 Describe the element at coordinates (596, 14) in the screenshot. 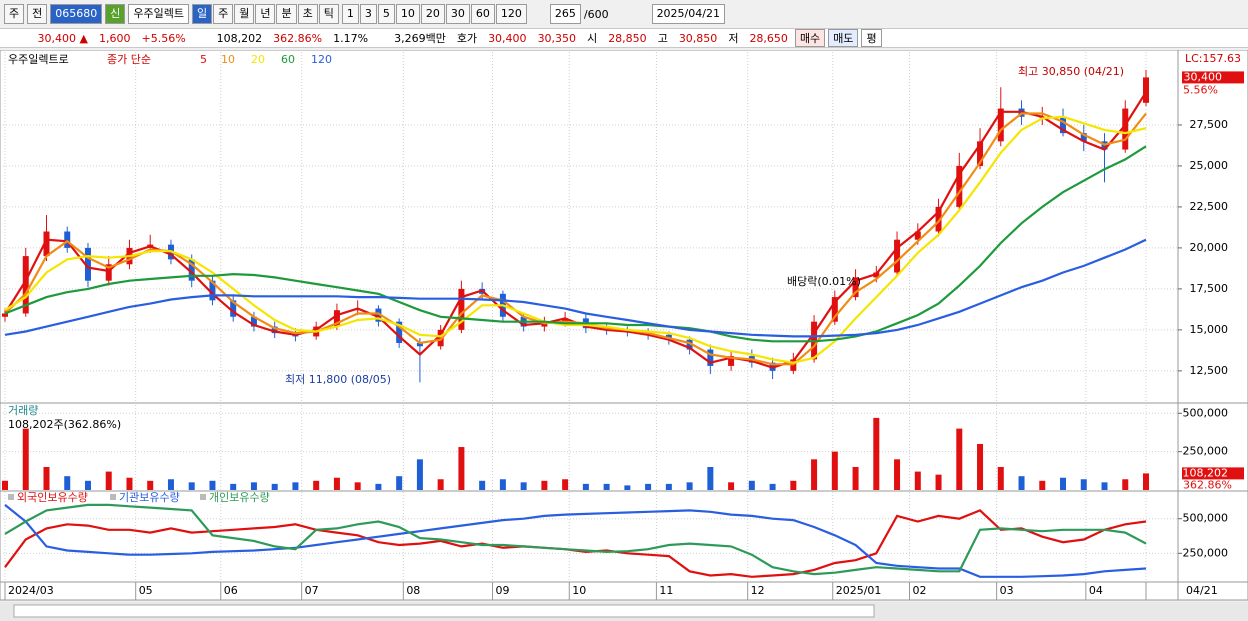

I see `count-max: /600` at that location.